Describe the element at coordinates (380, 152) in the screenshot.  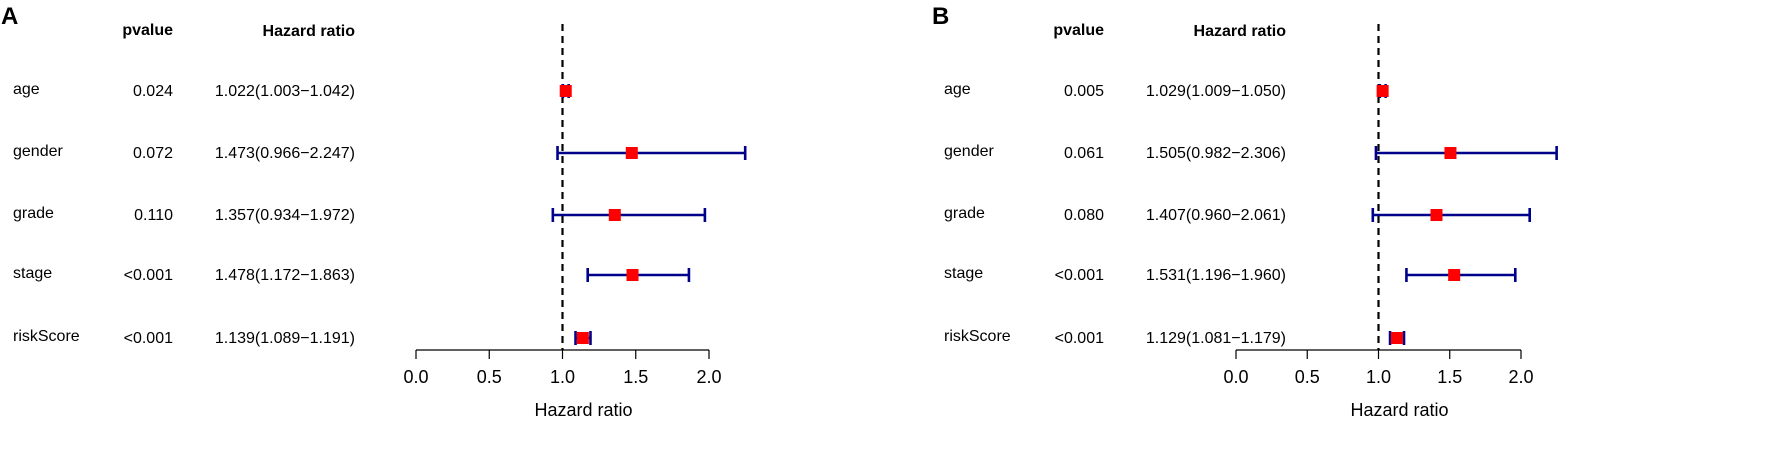
I see `forest-row: gender 0.072 1.473(0.966−2.247)` at that location.